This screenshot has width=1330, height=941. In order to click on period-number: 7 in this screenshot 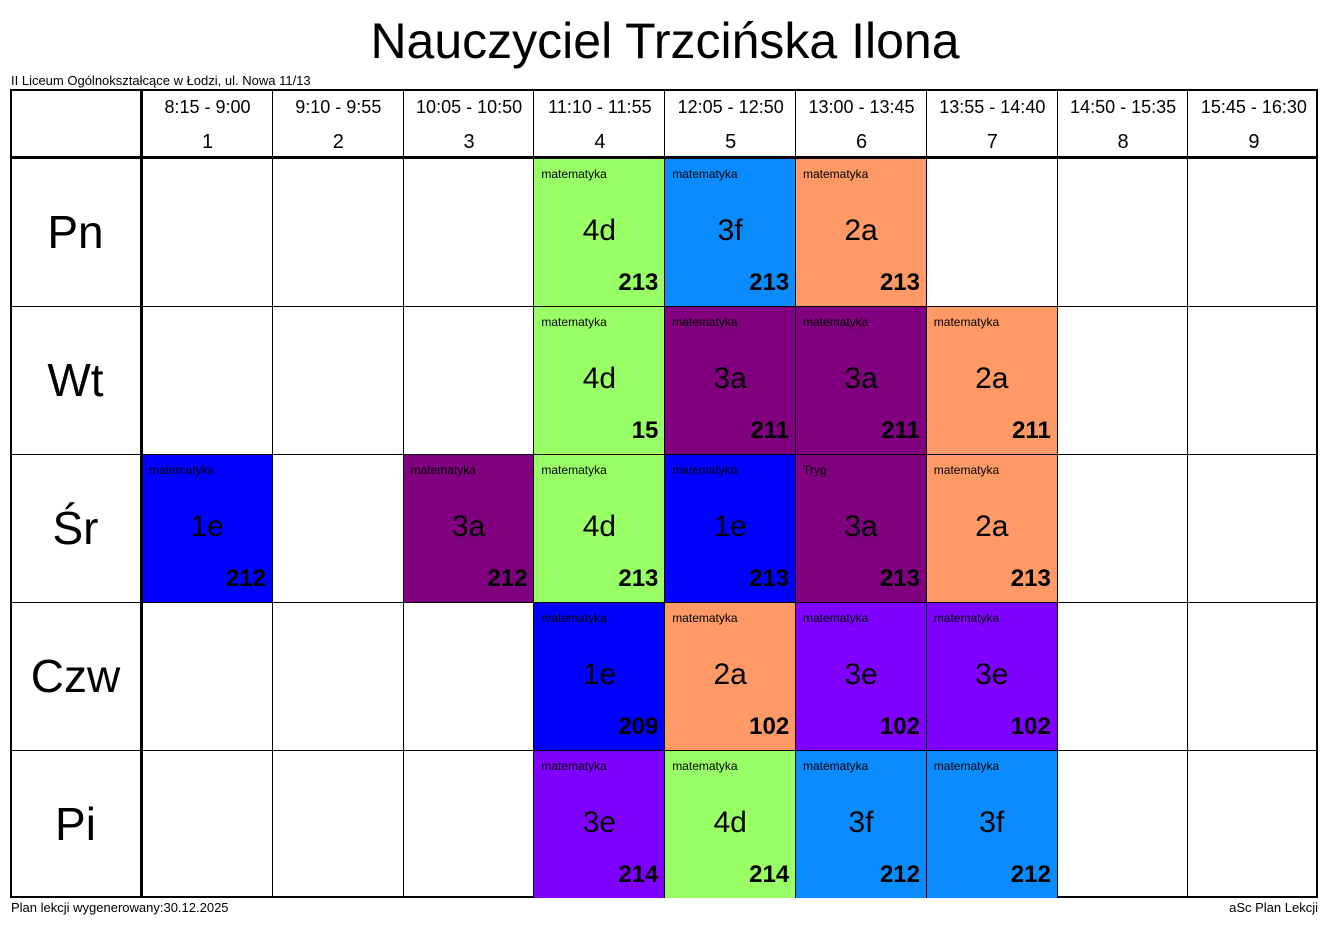, I will do `click(992, 142)`.